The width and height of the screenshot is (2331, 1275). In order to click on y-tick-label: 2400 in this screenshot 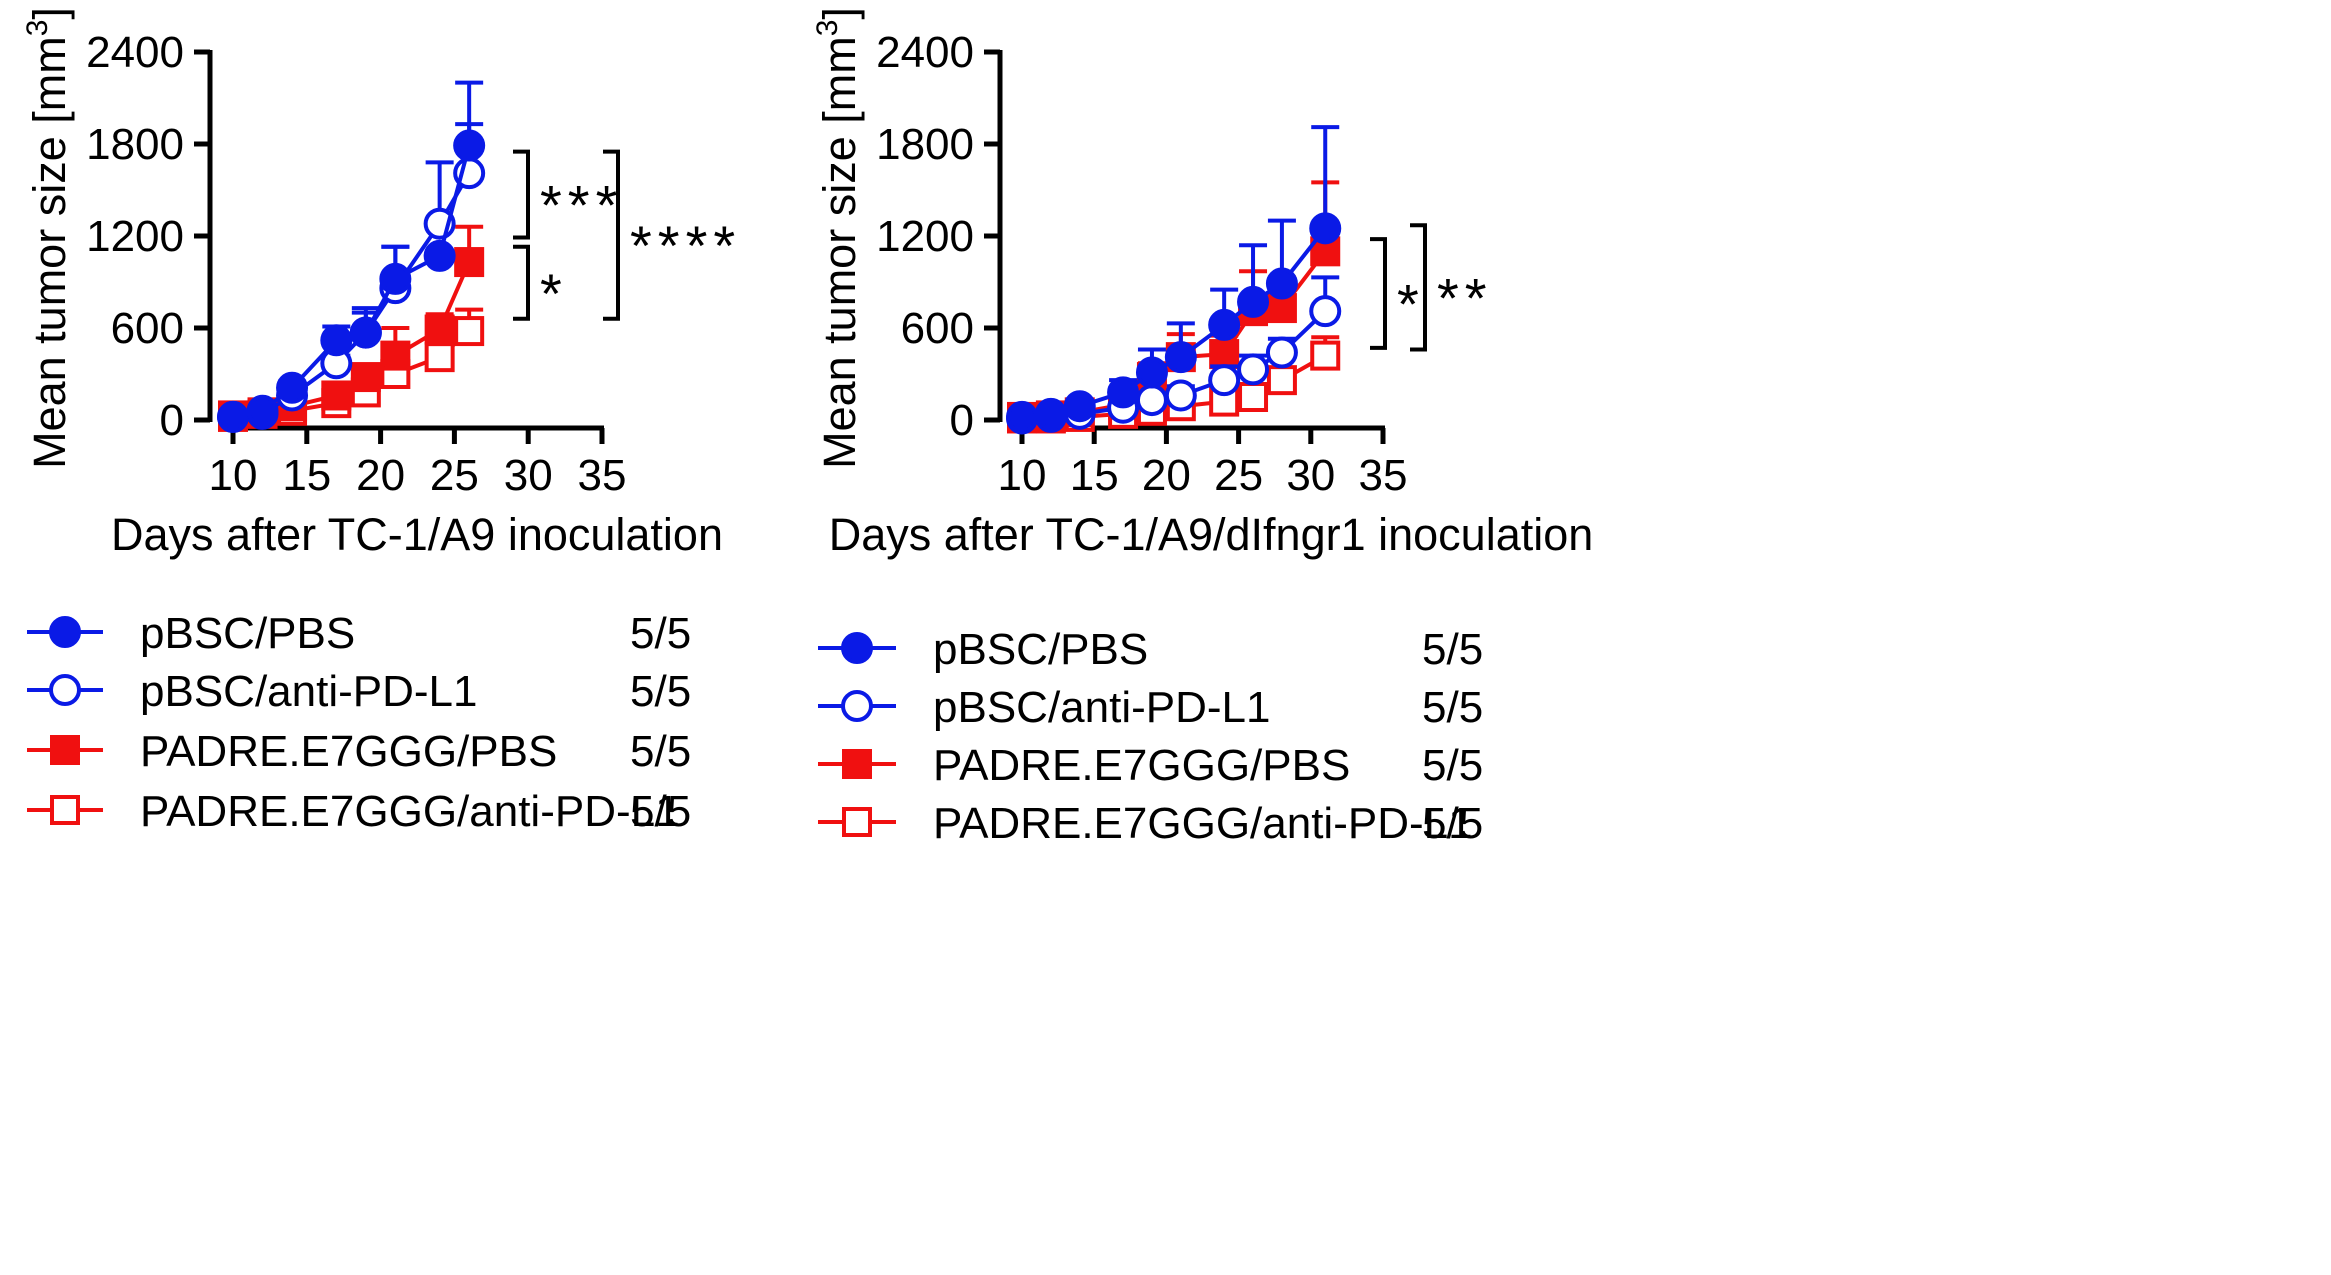, I will do `click(925, 52)`.